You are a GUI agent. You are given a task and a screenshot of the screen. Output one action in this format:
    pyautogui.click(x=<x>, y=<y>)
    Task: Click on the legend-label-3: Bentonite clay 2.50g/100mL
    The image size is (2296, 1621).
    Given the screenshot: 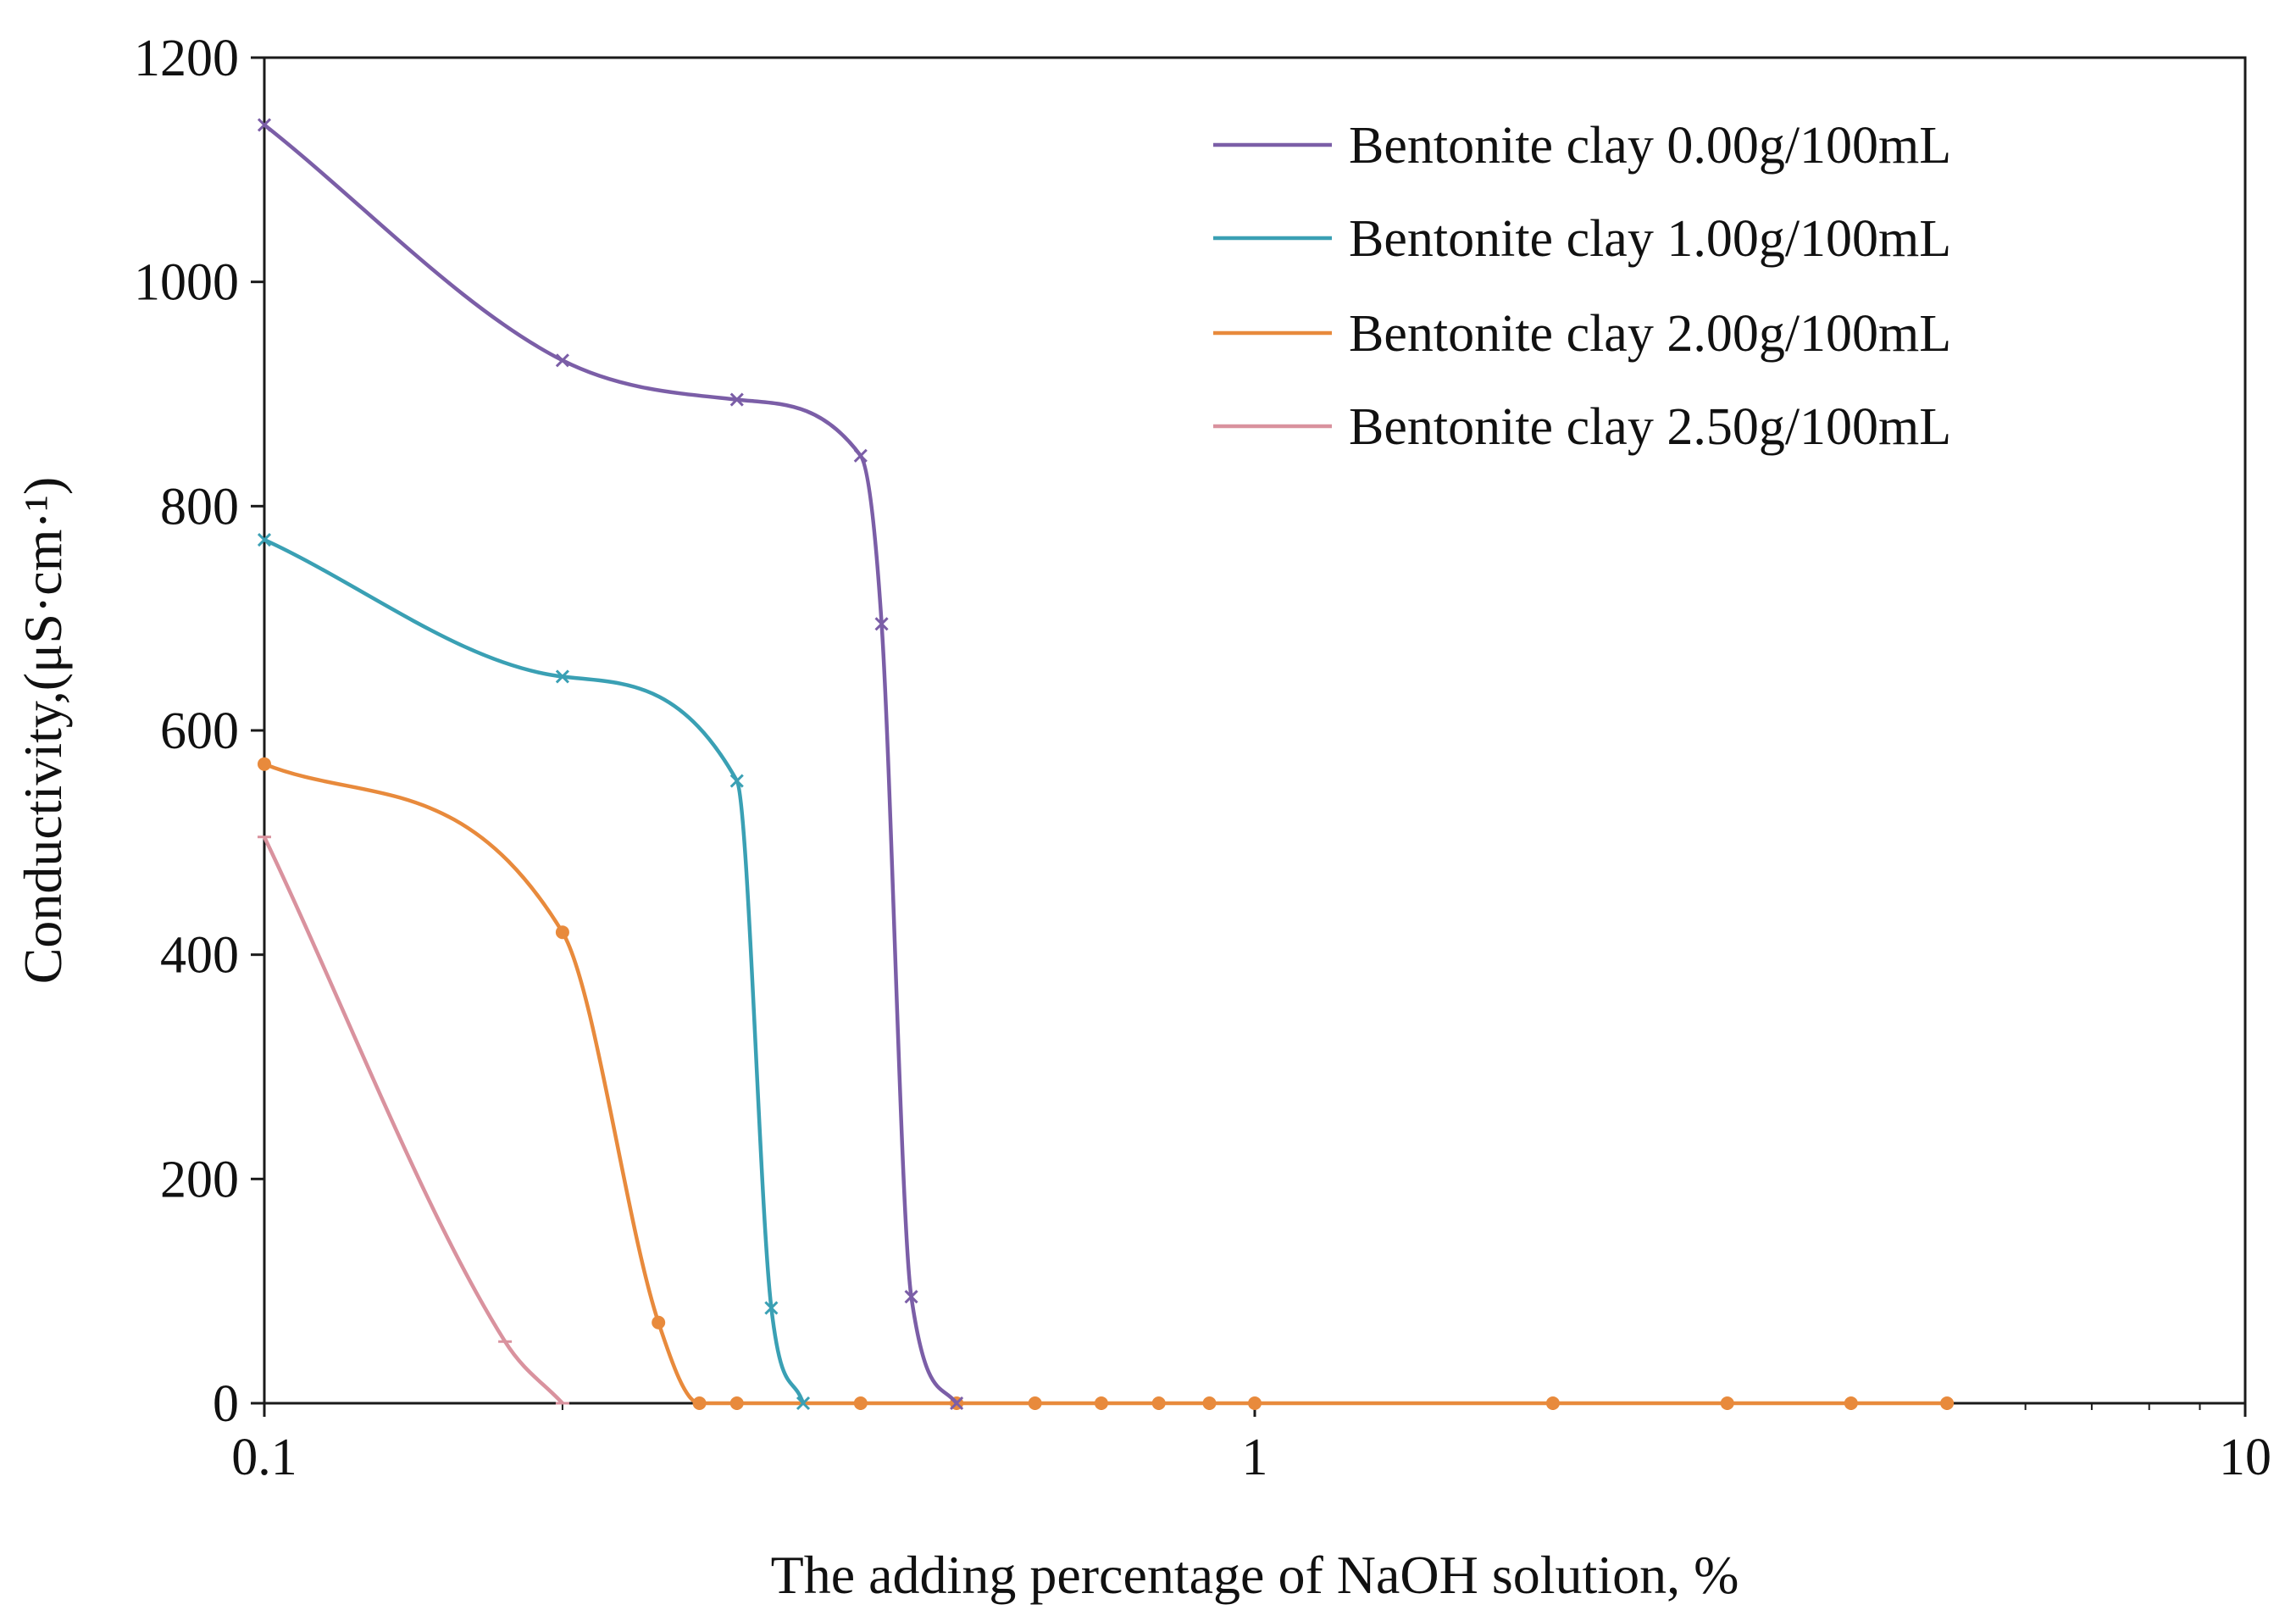 What is the action you would take?
    pyautogui.click(x=1650, y=427)
    